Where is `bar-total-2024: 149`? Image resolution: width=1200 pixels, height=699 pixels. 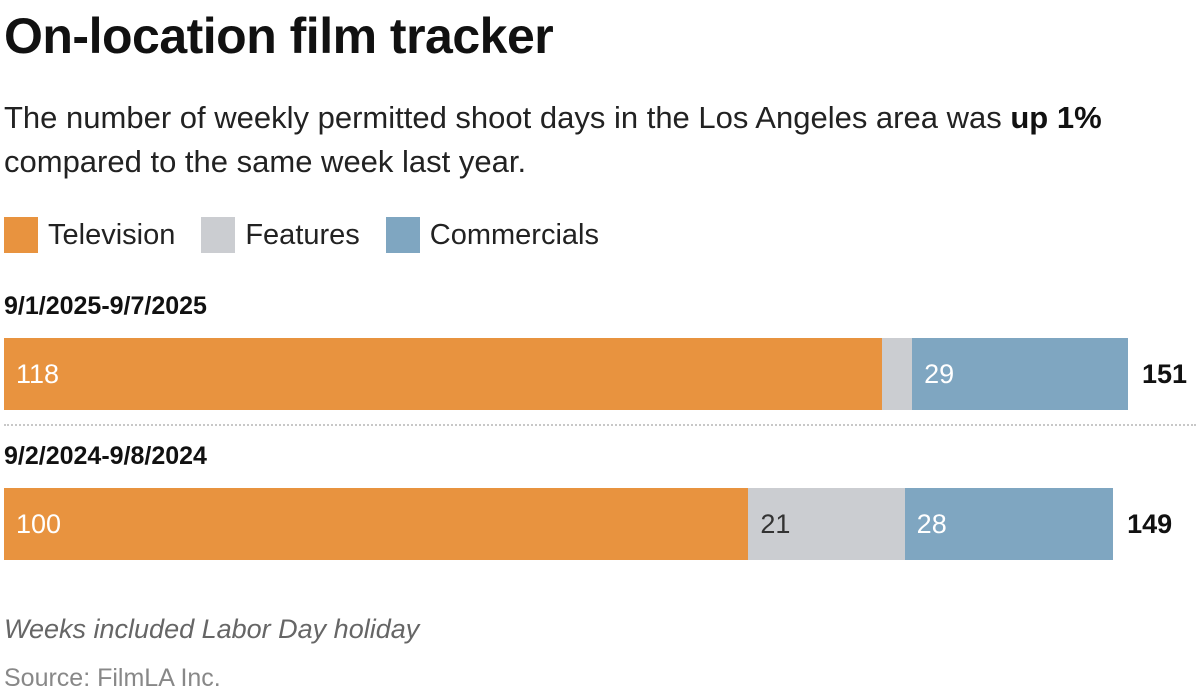
bar-total-2024: 149 is located at coordinates (1150, 524).